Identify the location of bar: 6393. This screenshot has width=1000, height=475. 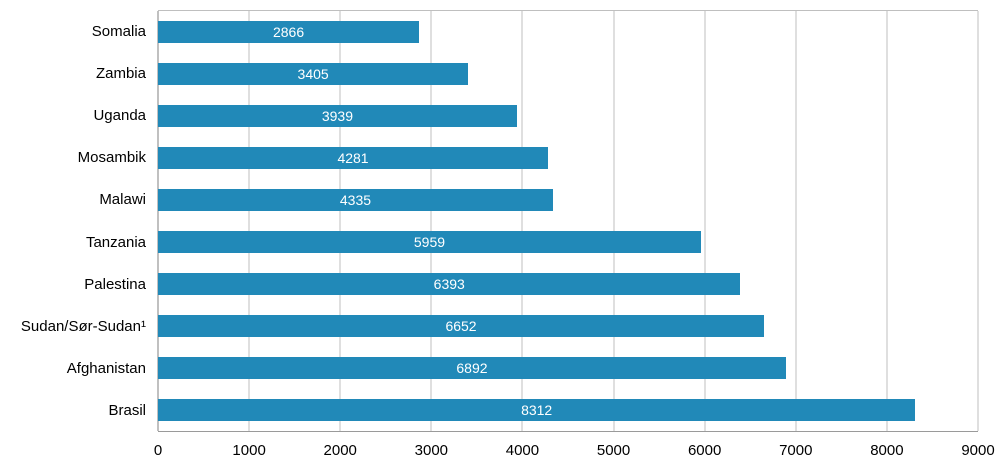
(449, 284).